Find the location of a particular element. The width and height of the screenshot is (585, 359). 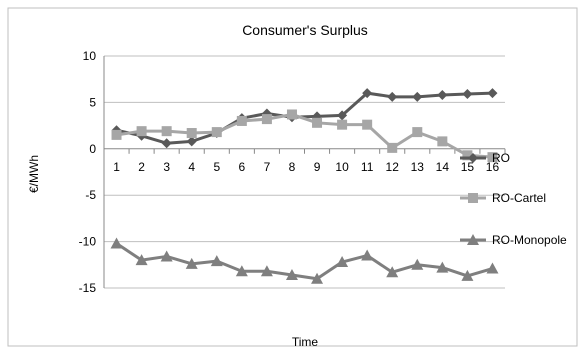

x-tick-label-6: 6 is located at coordinates (242, 167).